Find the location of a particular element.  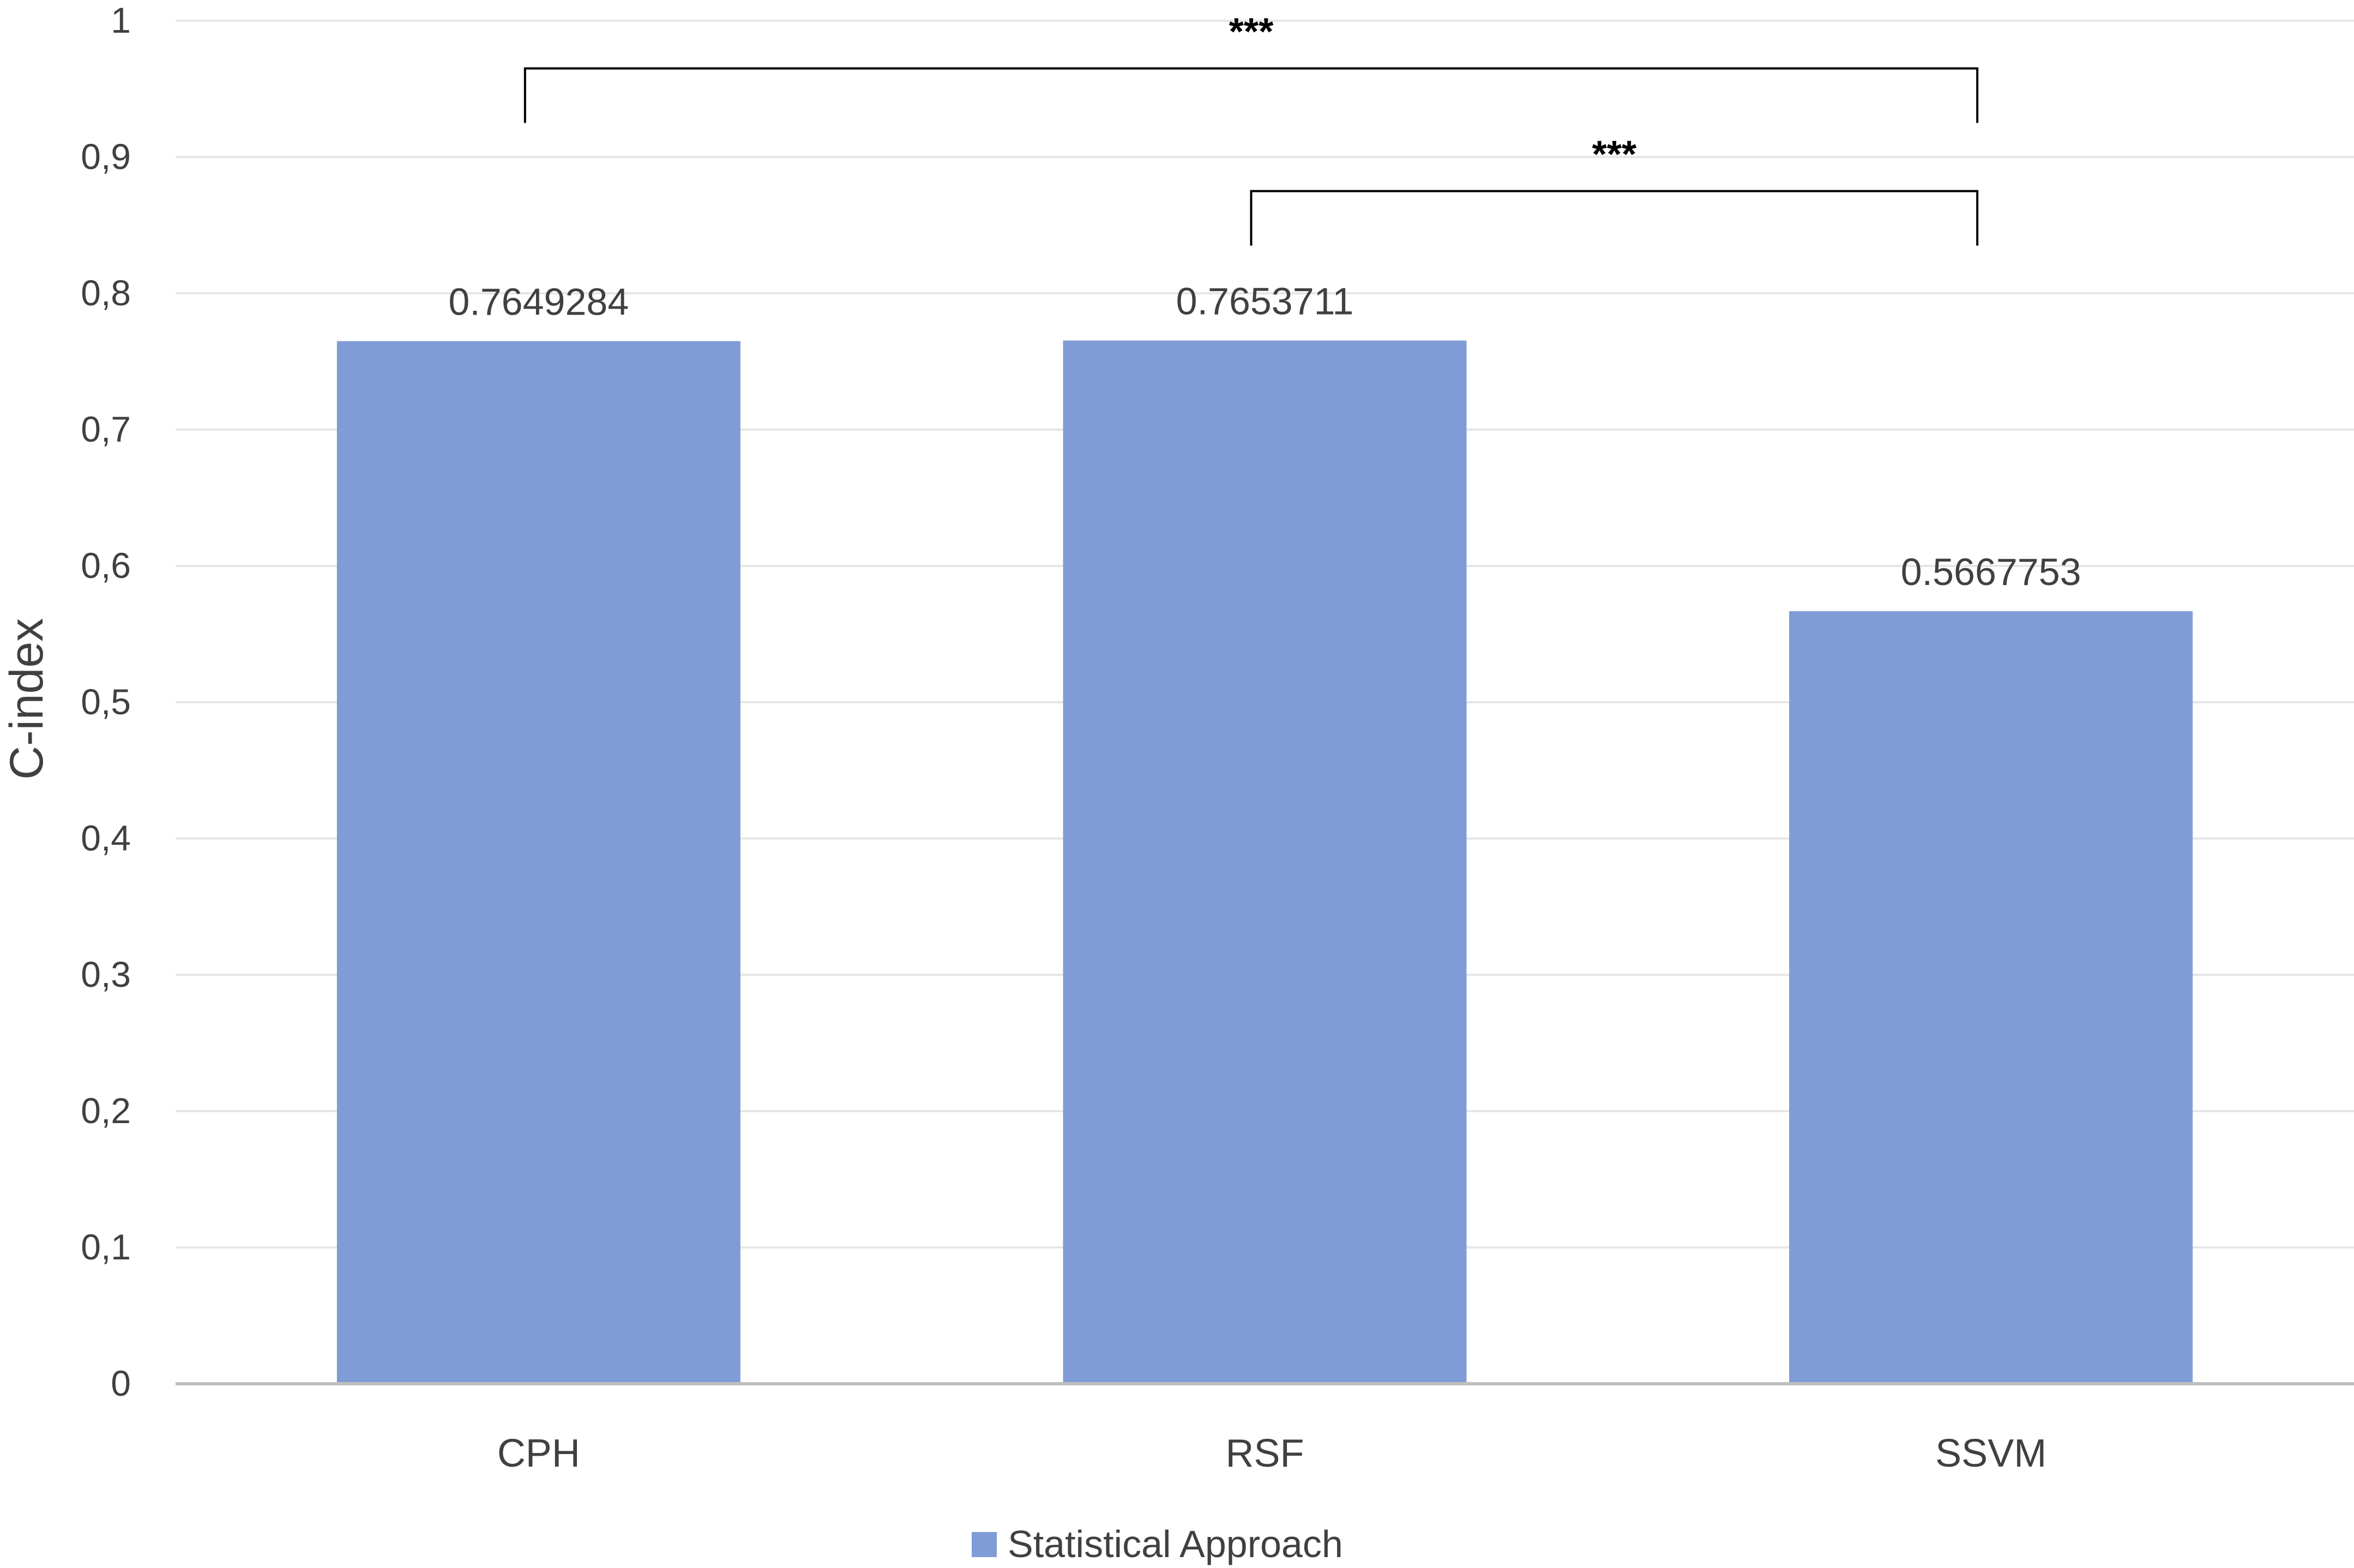

y-tick-label: 0,5 is located at coordinates (106, 702).